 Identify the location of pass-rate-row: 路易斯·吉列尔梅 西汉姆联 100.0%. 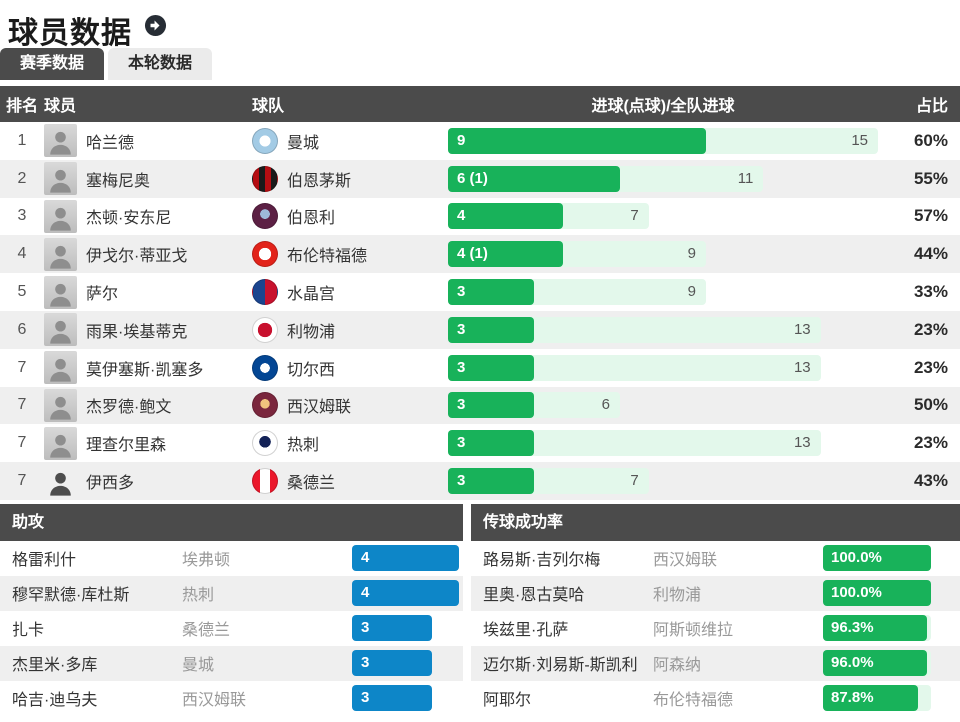
(715, 558).